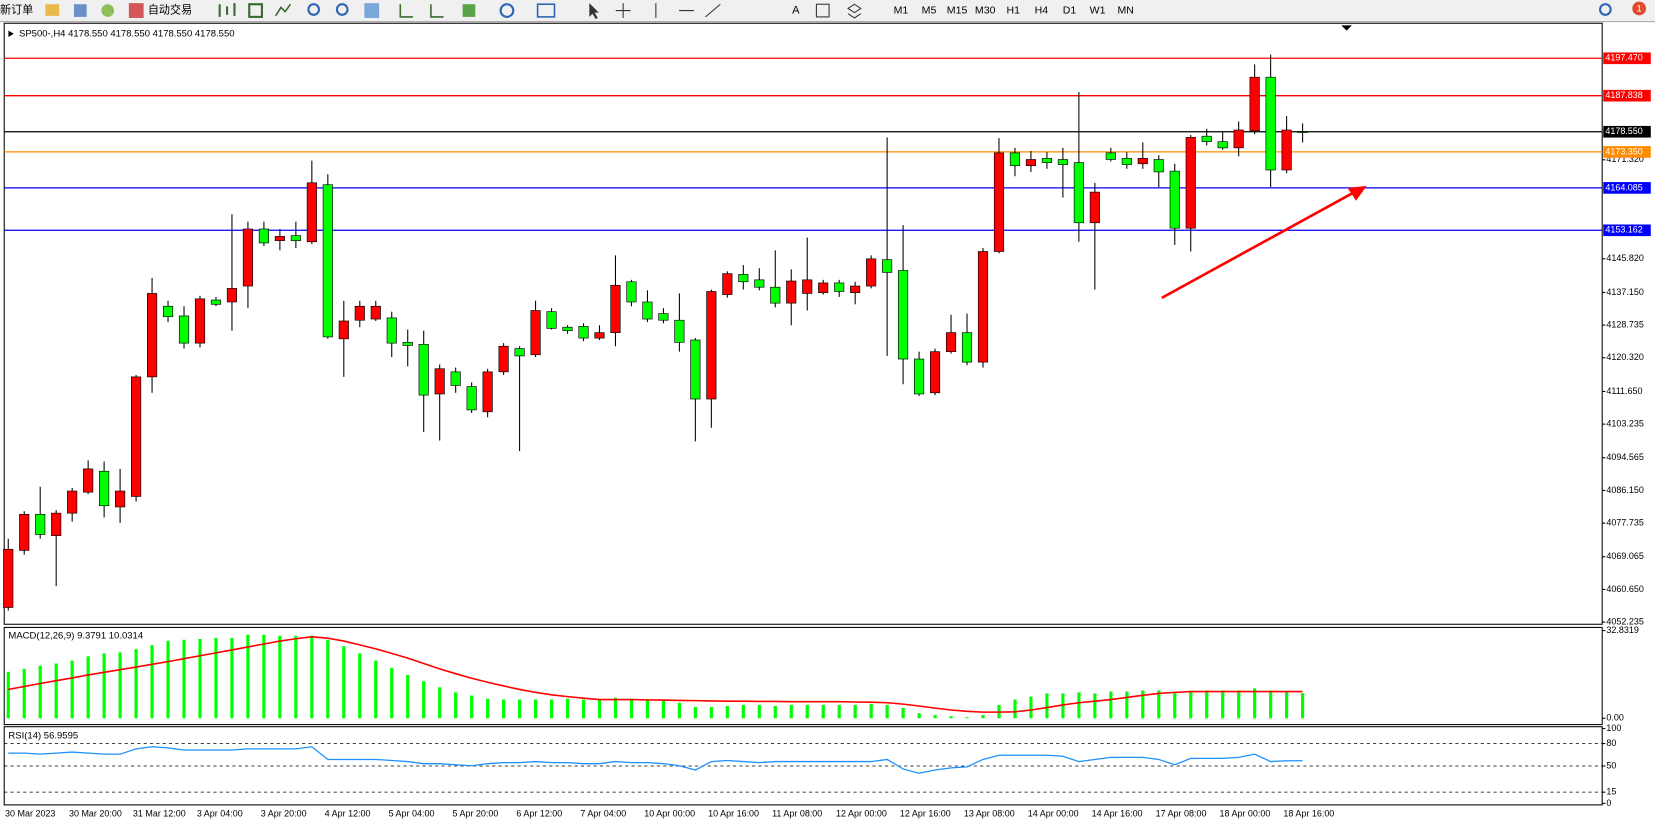 This screenshot has width=1655, height=826. Describe the element at coordinates (957, 10) in the screenshot. I see `timeframe-button: M15` at that location.